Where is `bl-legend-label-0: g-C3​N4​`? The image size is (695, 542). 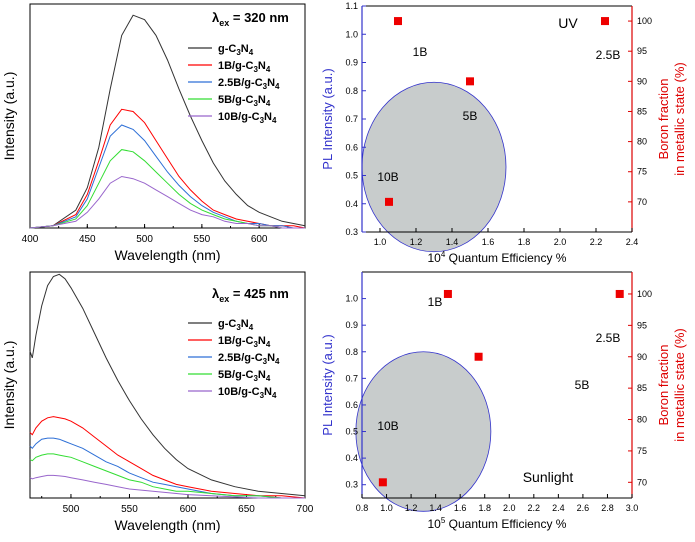
bl-legend-label-0: g-C3​N4​ is located at coordinates (236, 325).